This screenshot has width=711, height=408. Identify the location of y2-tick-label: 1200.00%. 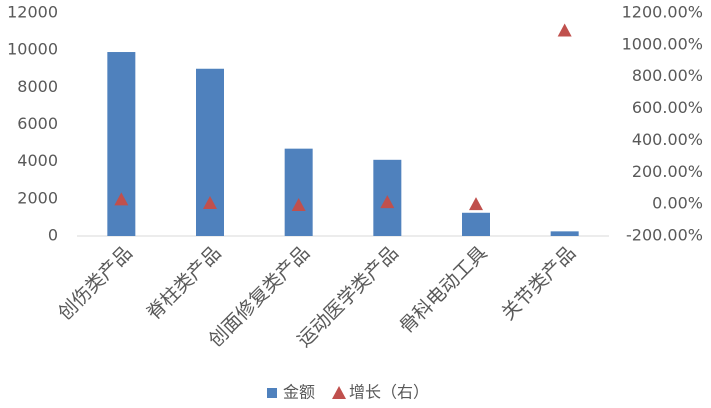
(662, 12).